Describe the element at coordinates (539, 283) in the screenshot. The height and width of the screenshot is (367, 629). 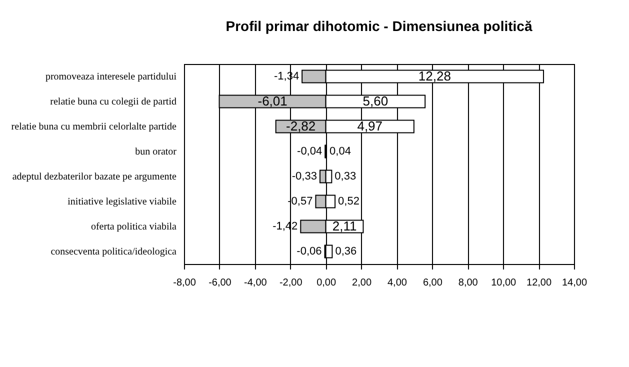
I see `x-tick-label: 12,00` at that location.